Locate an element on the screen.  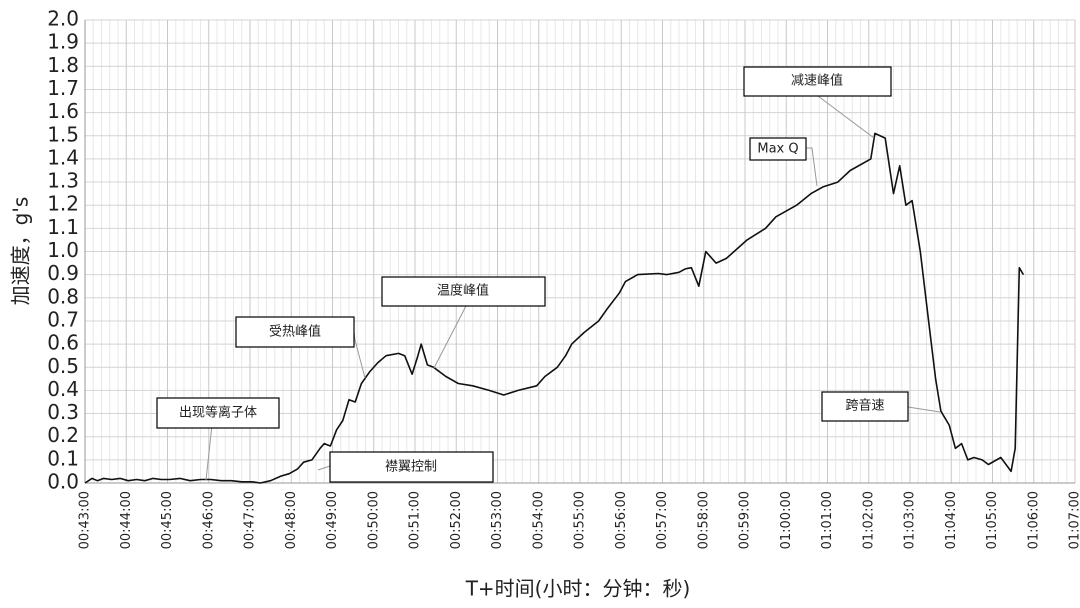
y-tick-label: 0.8 is located at coordinates (63, 296).